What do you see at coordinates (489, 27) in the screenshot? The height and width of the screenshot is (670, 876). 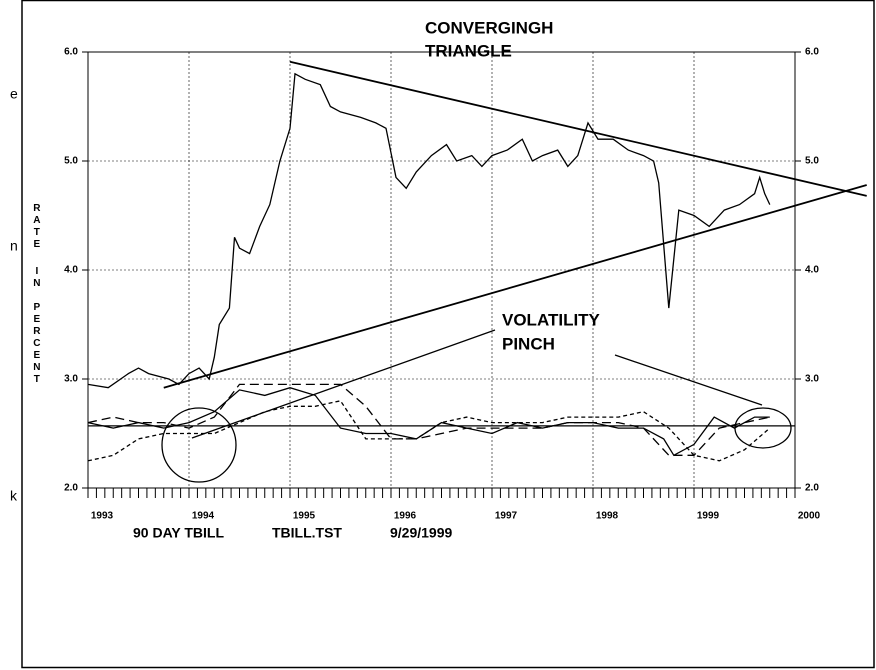 I see `chart-title: CONVERGINGH` at bounding box center [489, 27].